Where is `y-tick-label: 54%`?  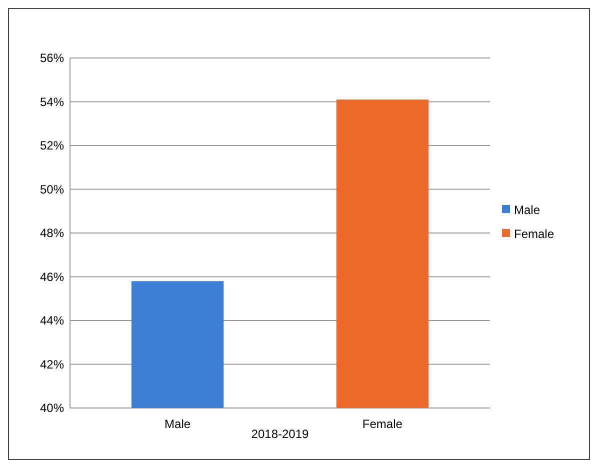
y-tick-label: 54% is located at coordinates (52, 101).